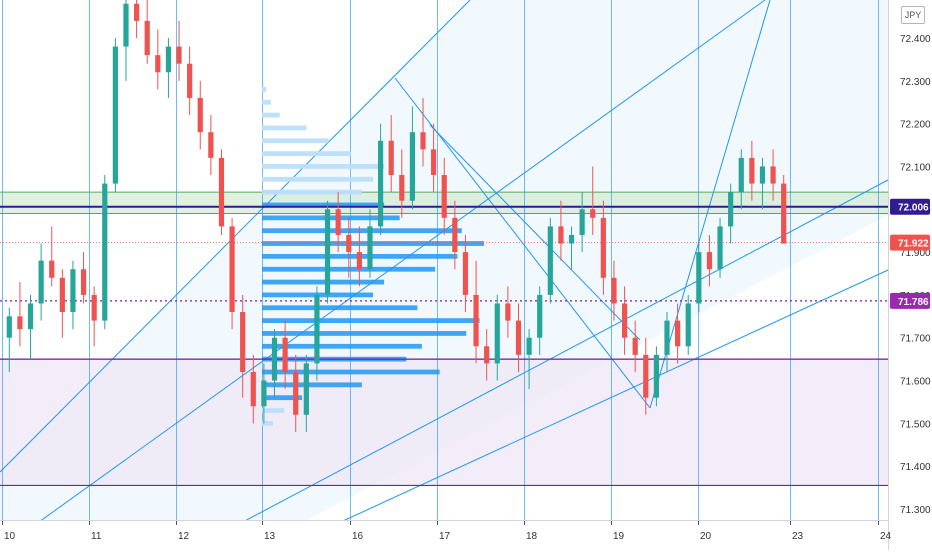 This screenshot has width=932, height=555. What do you see at coordinates (915, 467) in the screenshot?
I see `y-tick-label: 71.400` at bounding box center [915, 467].